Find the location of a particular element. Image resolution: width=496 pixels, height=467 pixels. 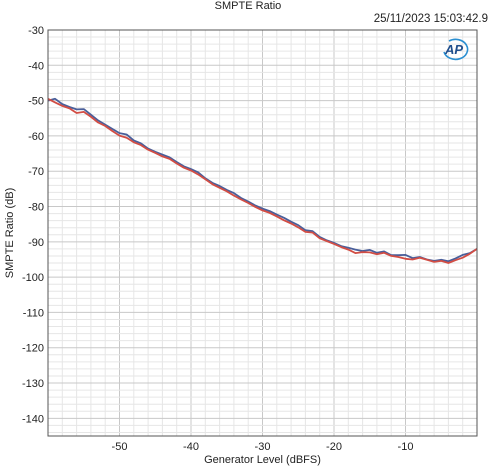

y-tick-label: -40 is located at coordinates (36, 66).